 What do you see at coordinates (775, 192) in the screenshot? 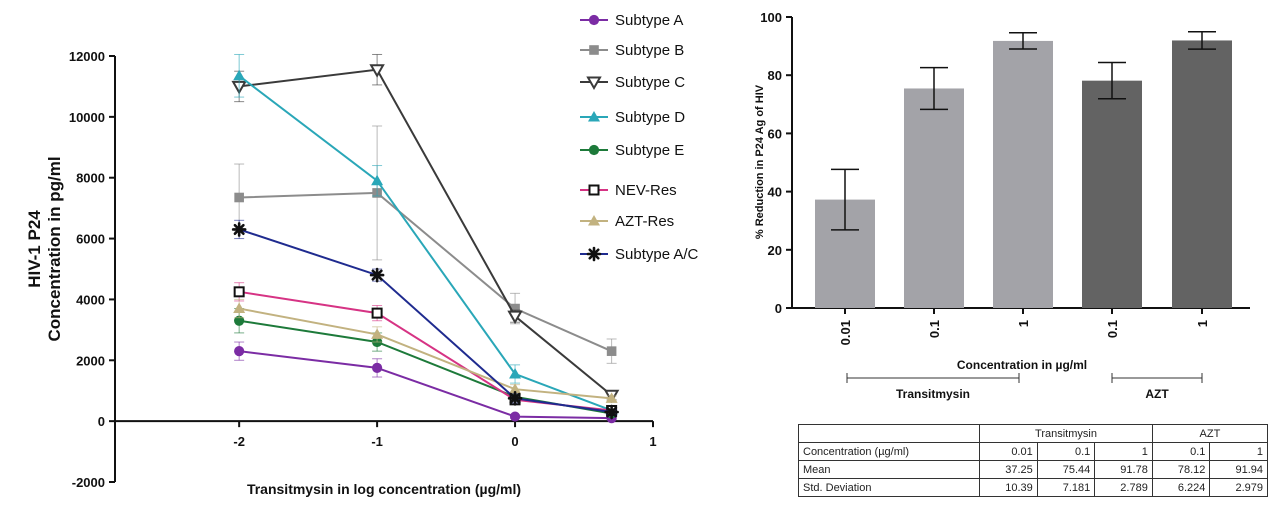
I see `bar-chart-y-tick-label: 40` at bounding box center [775, 192].